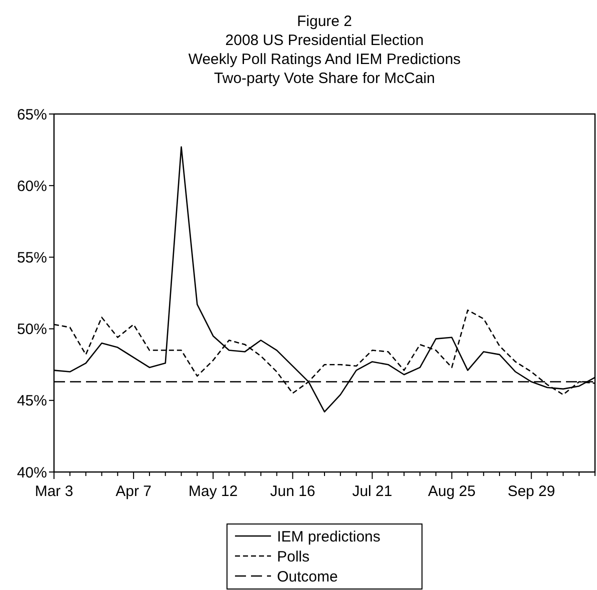 The height and width of the screenshot is (590, 597). What do you see at coordinates (213, 491) in the screenshot?
I see `x-tick-label: May 12` at bounding box center [213, 491].